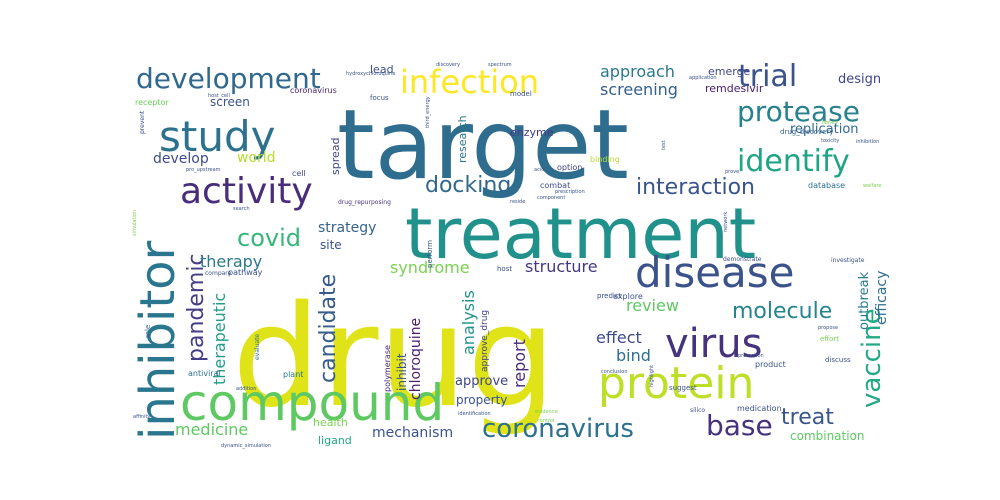 This screenshot has height=500, width=1000. I want to click on word-design: design, so click(859, 79).